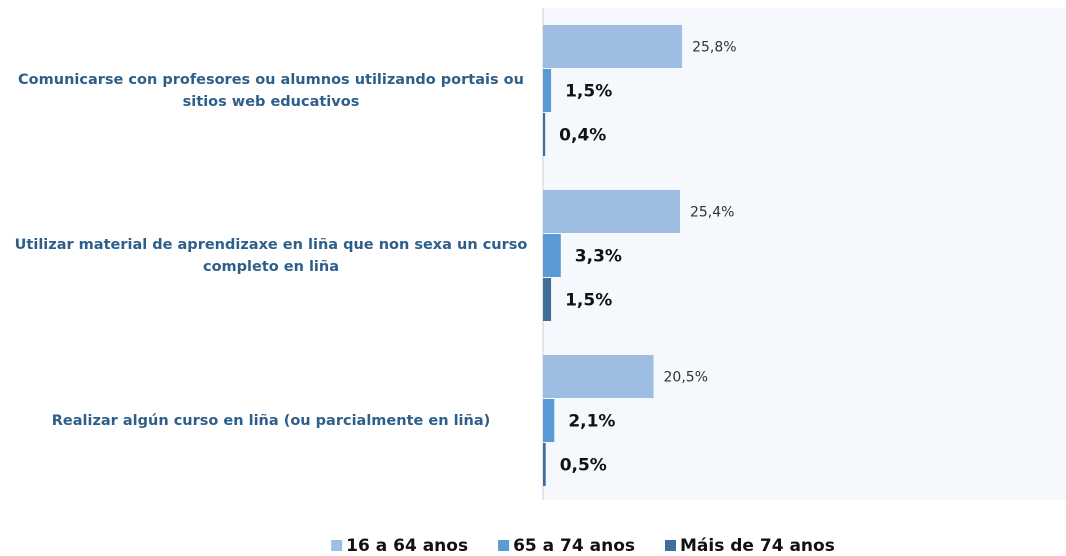  What do you see at coordinates (582, 136) in the screenshot?
I see `value-label: 0,4%` at bounding box center [582, 136].